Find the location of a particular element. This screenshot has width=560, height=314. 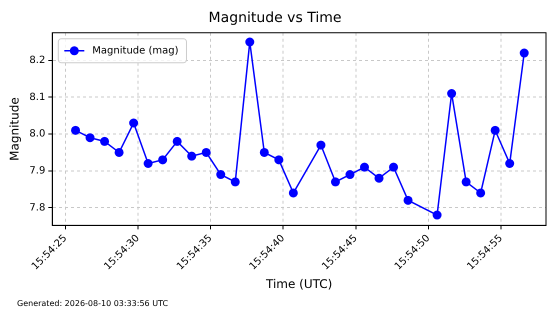

x-axis-title: Time (UTC) is located at coordinates (298, 283).